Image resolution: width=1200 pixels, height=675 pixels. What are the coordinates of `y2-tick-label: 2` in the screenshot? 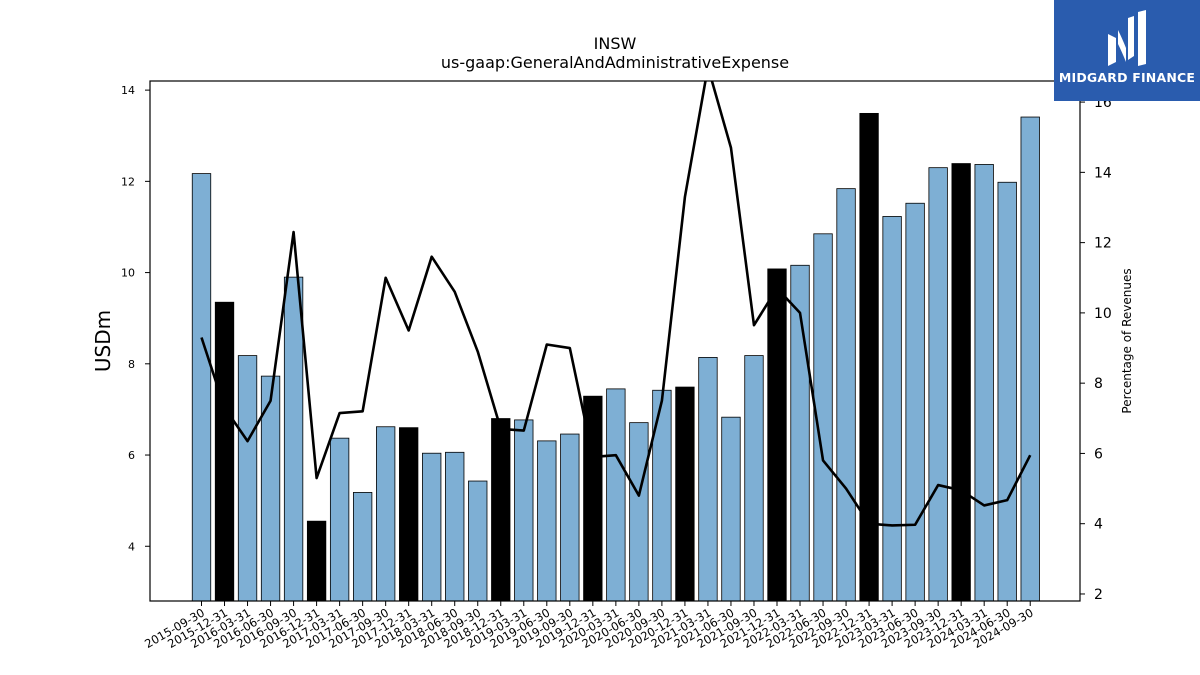 It's located at (1098, 595).